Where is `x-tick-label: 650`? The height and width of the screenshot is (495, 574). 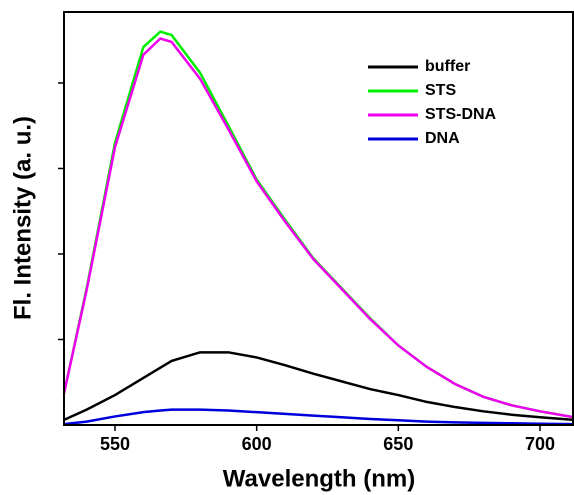 x-tick-label: 650 is located at coordinates (398, 444).